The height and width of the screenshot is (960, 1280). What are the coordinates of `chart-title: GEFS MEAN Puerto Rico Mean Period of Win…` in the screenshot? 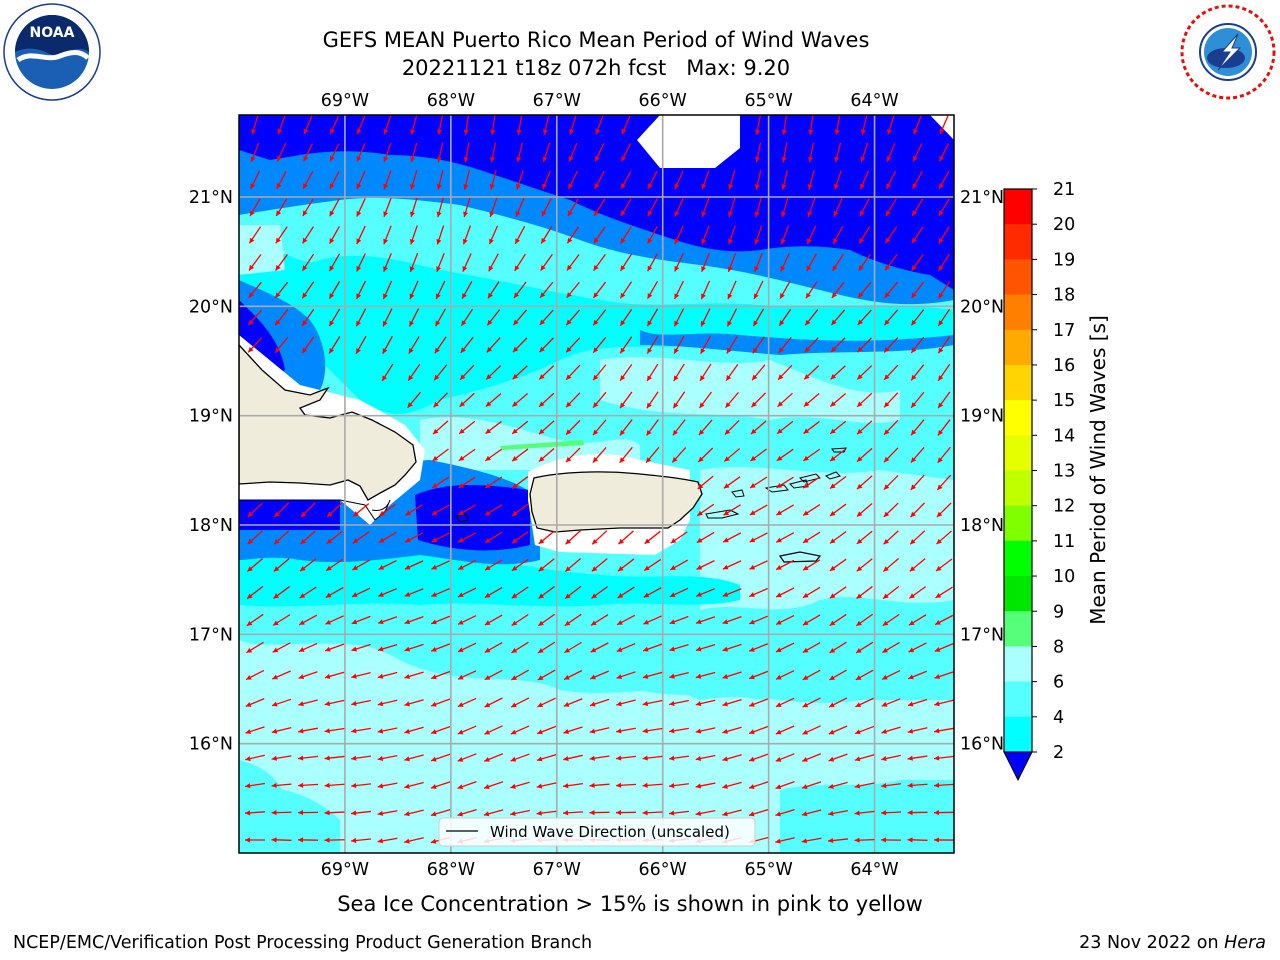 It's located at (596, 40).